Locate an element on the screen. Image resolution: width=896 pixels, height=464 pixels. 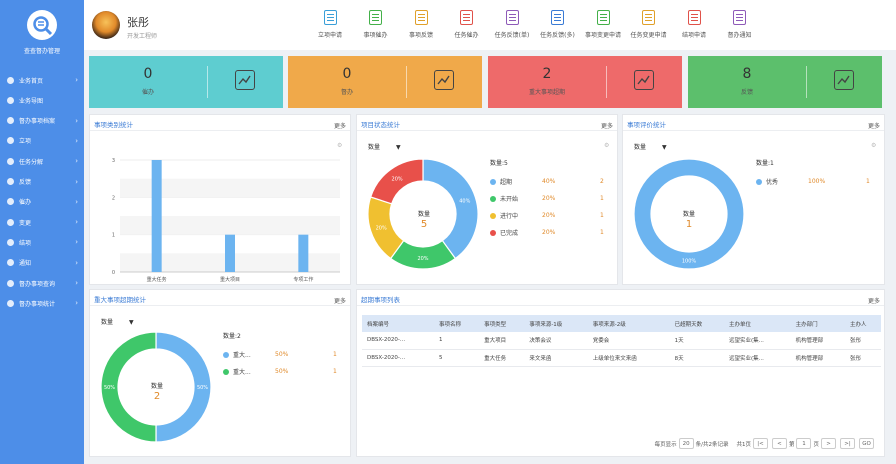
page-input: 1 is located at coordinates (804, 443).